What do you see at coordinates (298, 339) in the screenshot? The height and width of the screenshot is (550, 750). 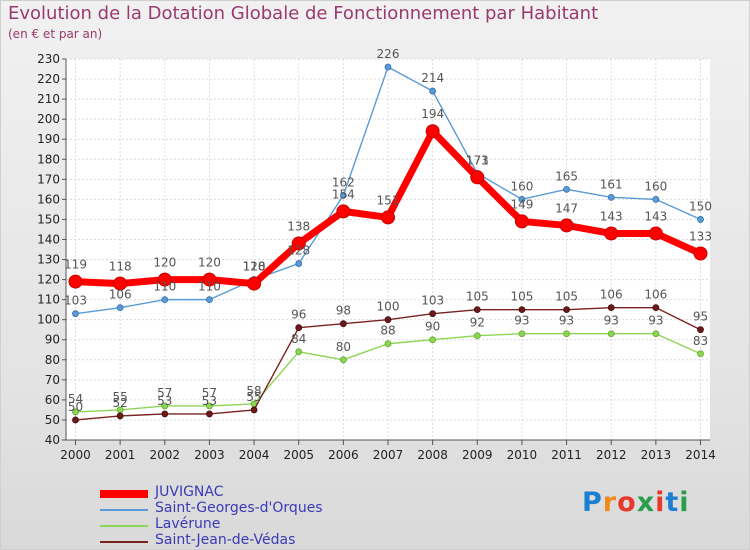 I see `data-label-lav-rune: 84` at bounding box center [298, 339].